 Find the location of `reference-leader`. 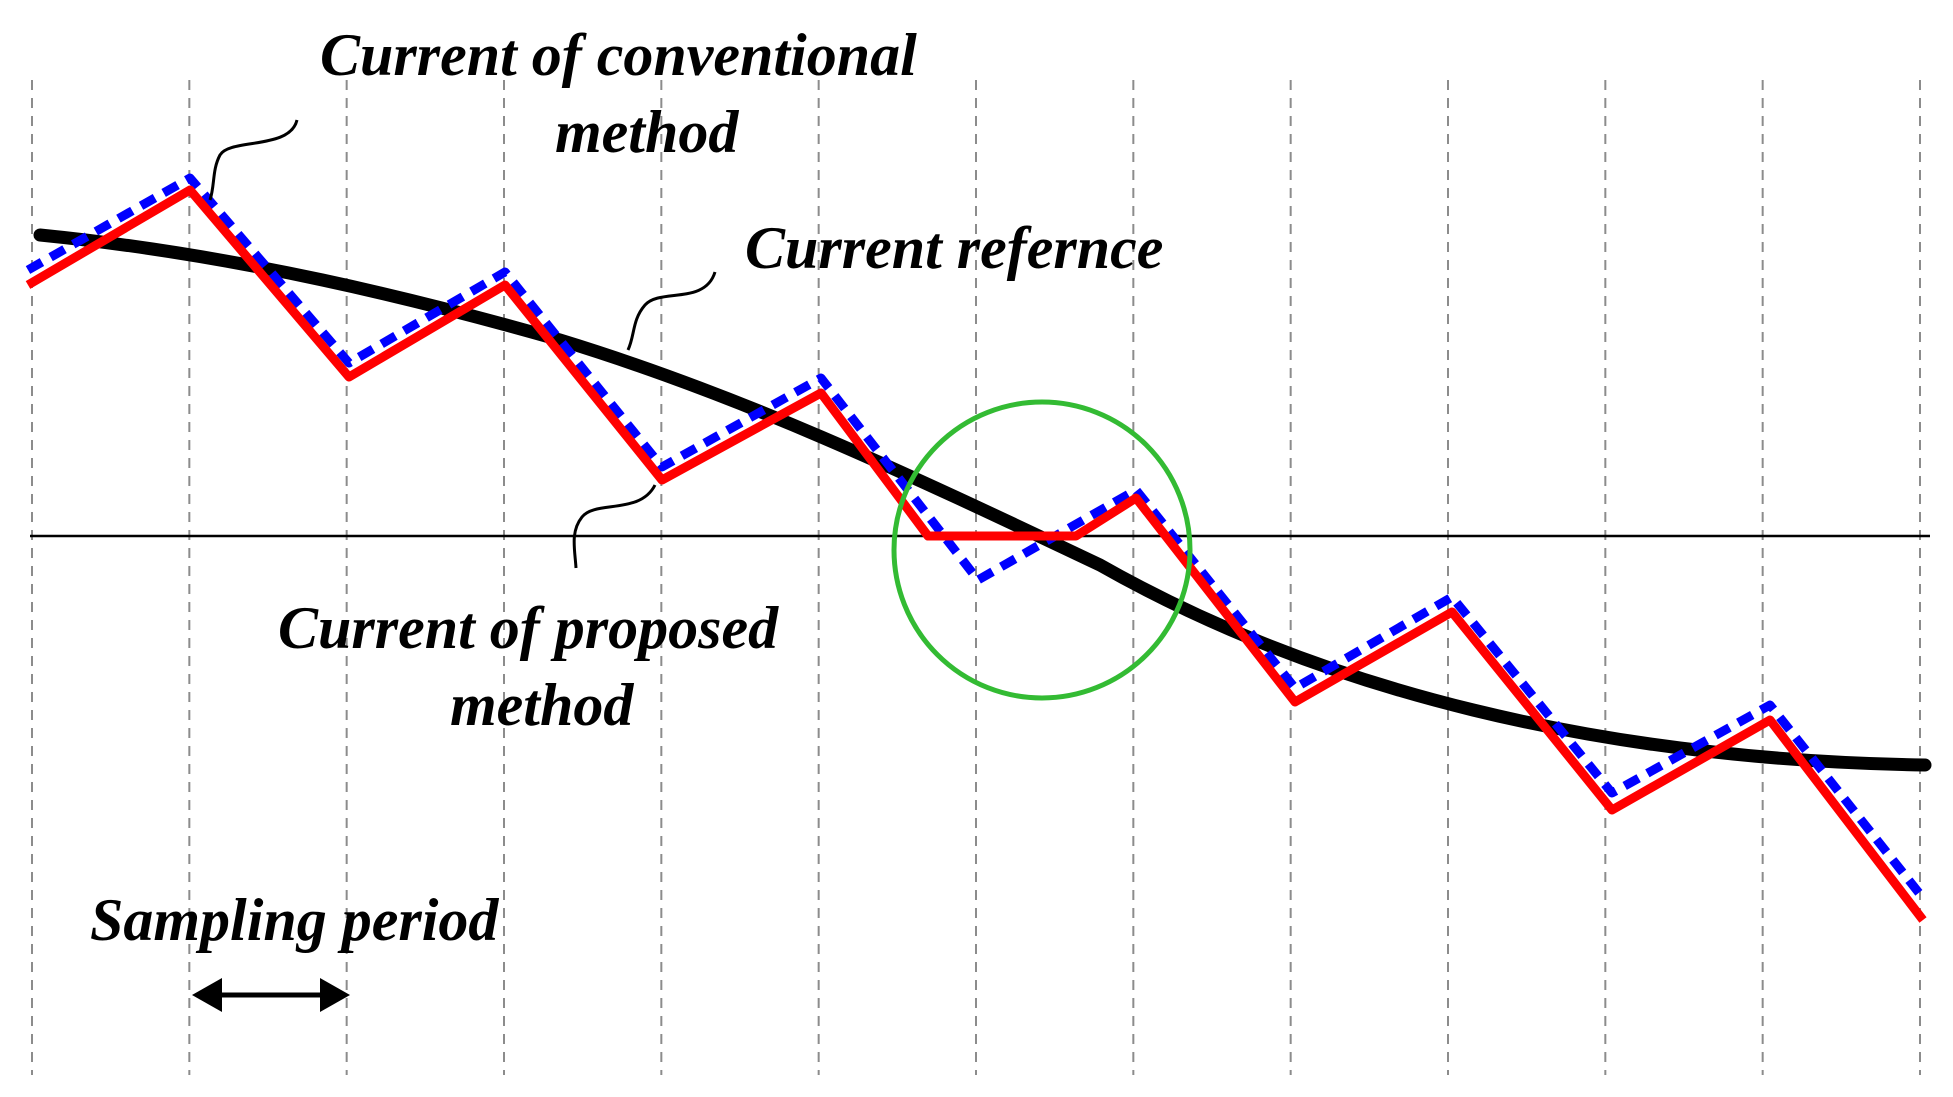

reference-leader is located at coordinates (671, 311).